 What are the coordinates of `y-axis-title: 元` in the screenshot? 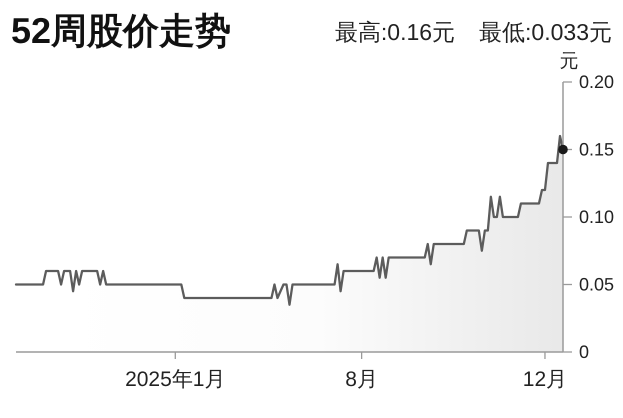 It's located at (569, 61).